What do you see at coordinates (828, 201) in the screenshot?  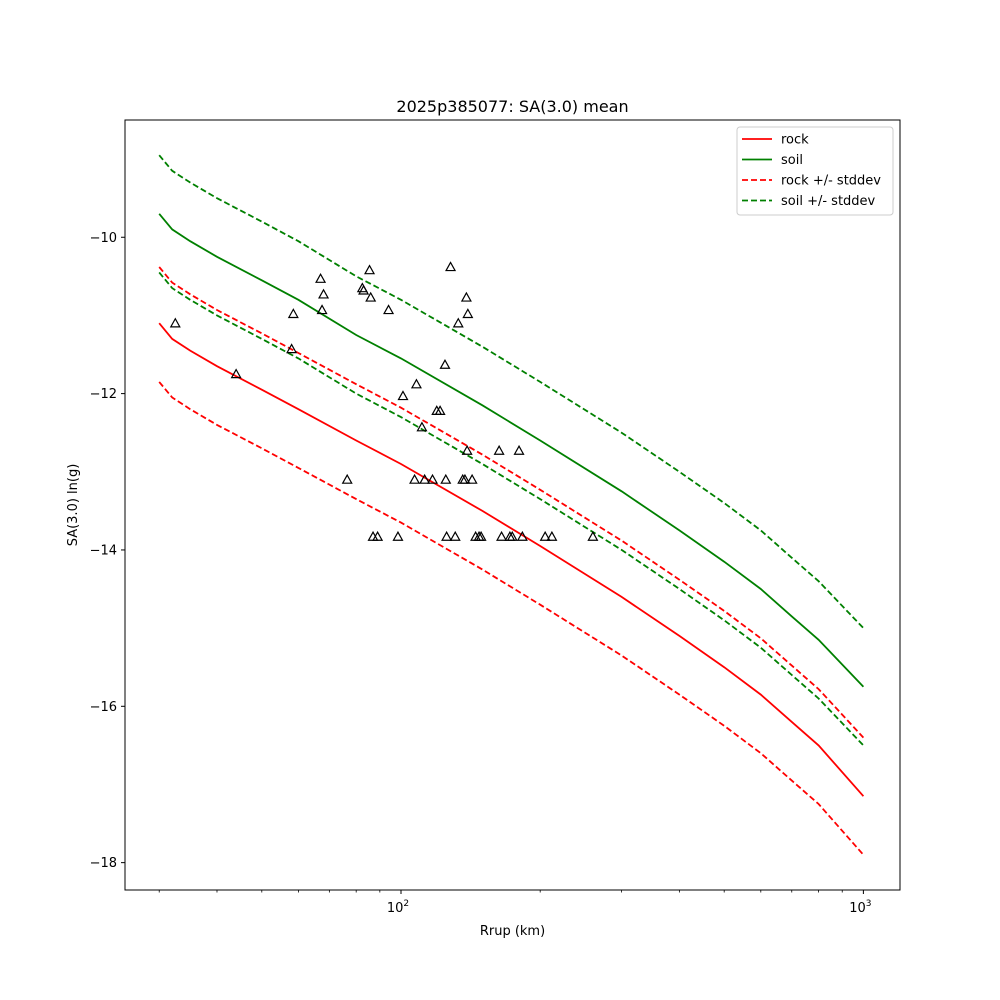 I see `legend-label: soil +/- stddev` at bounding box center [828, 201].